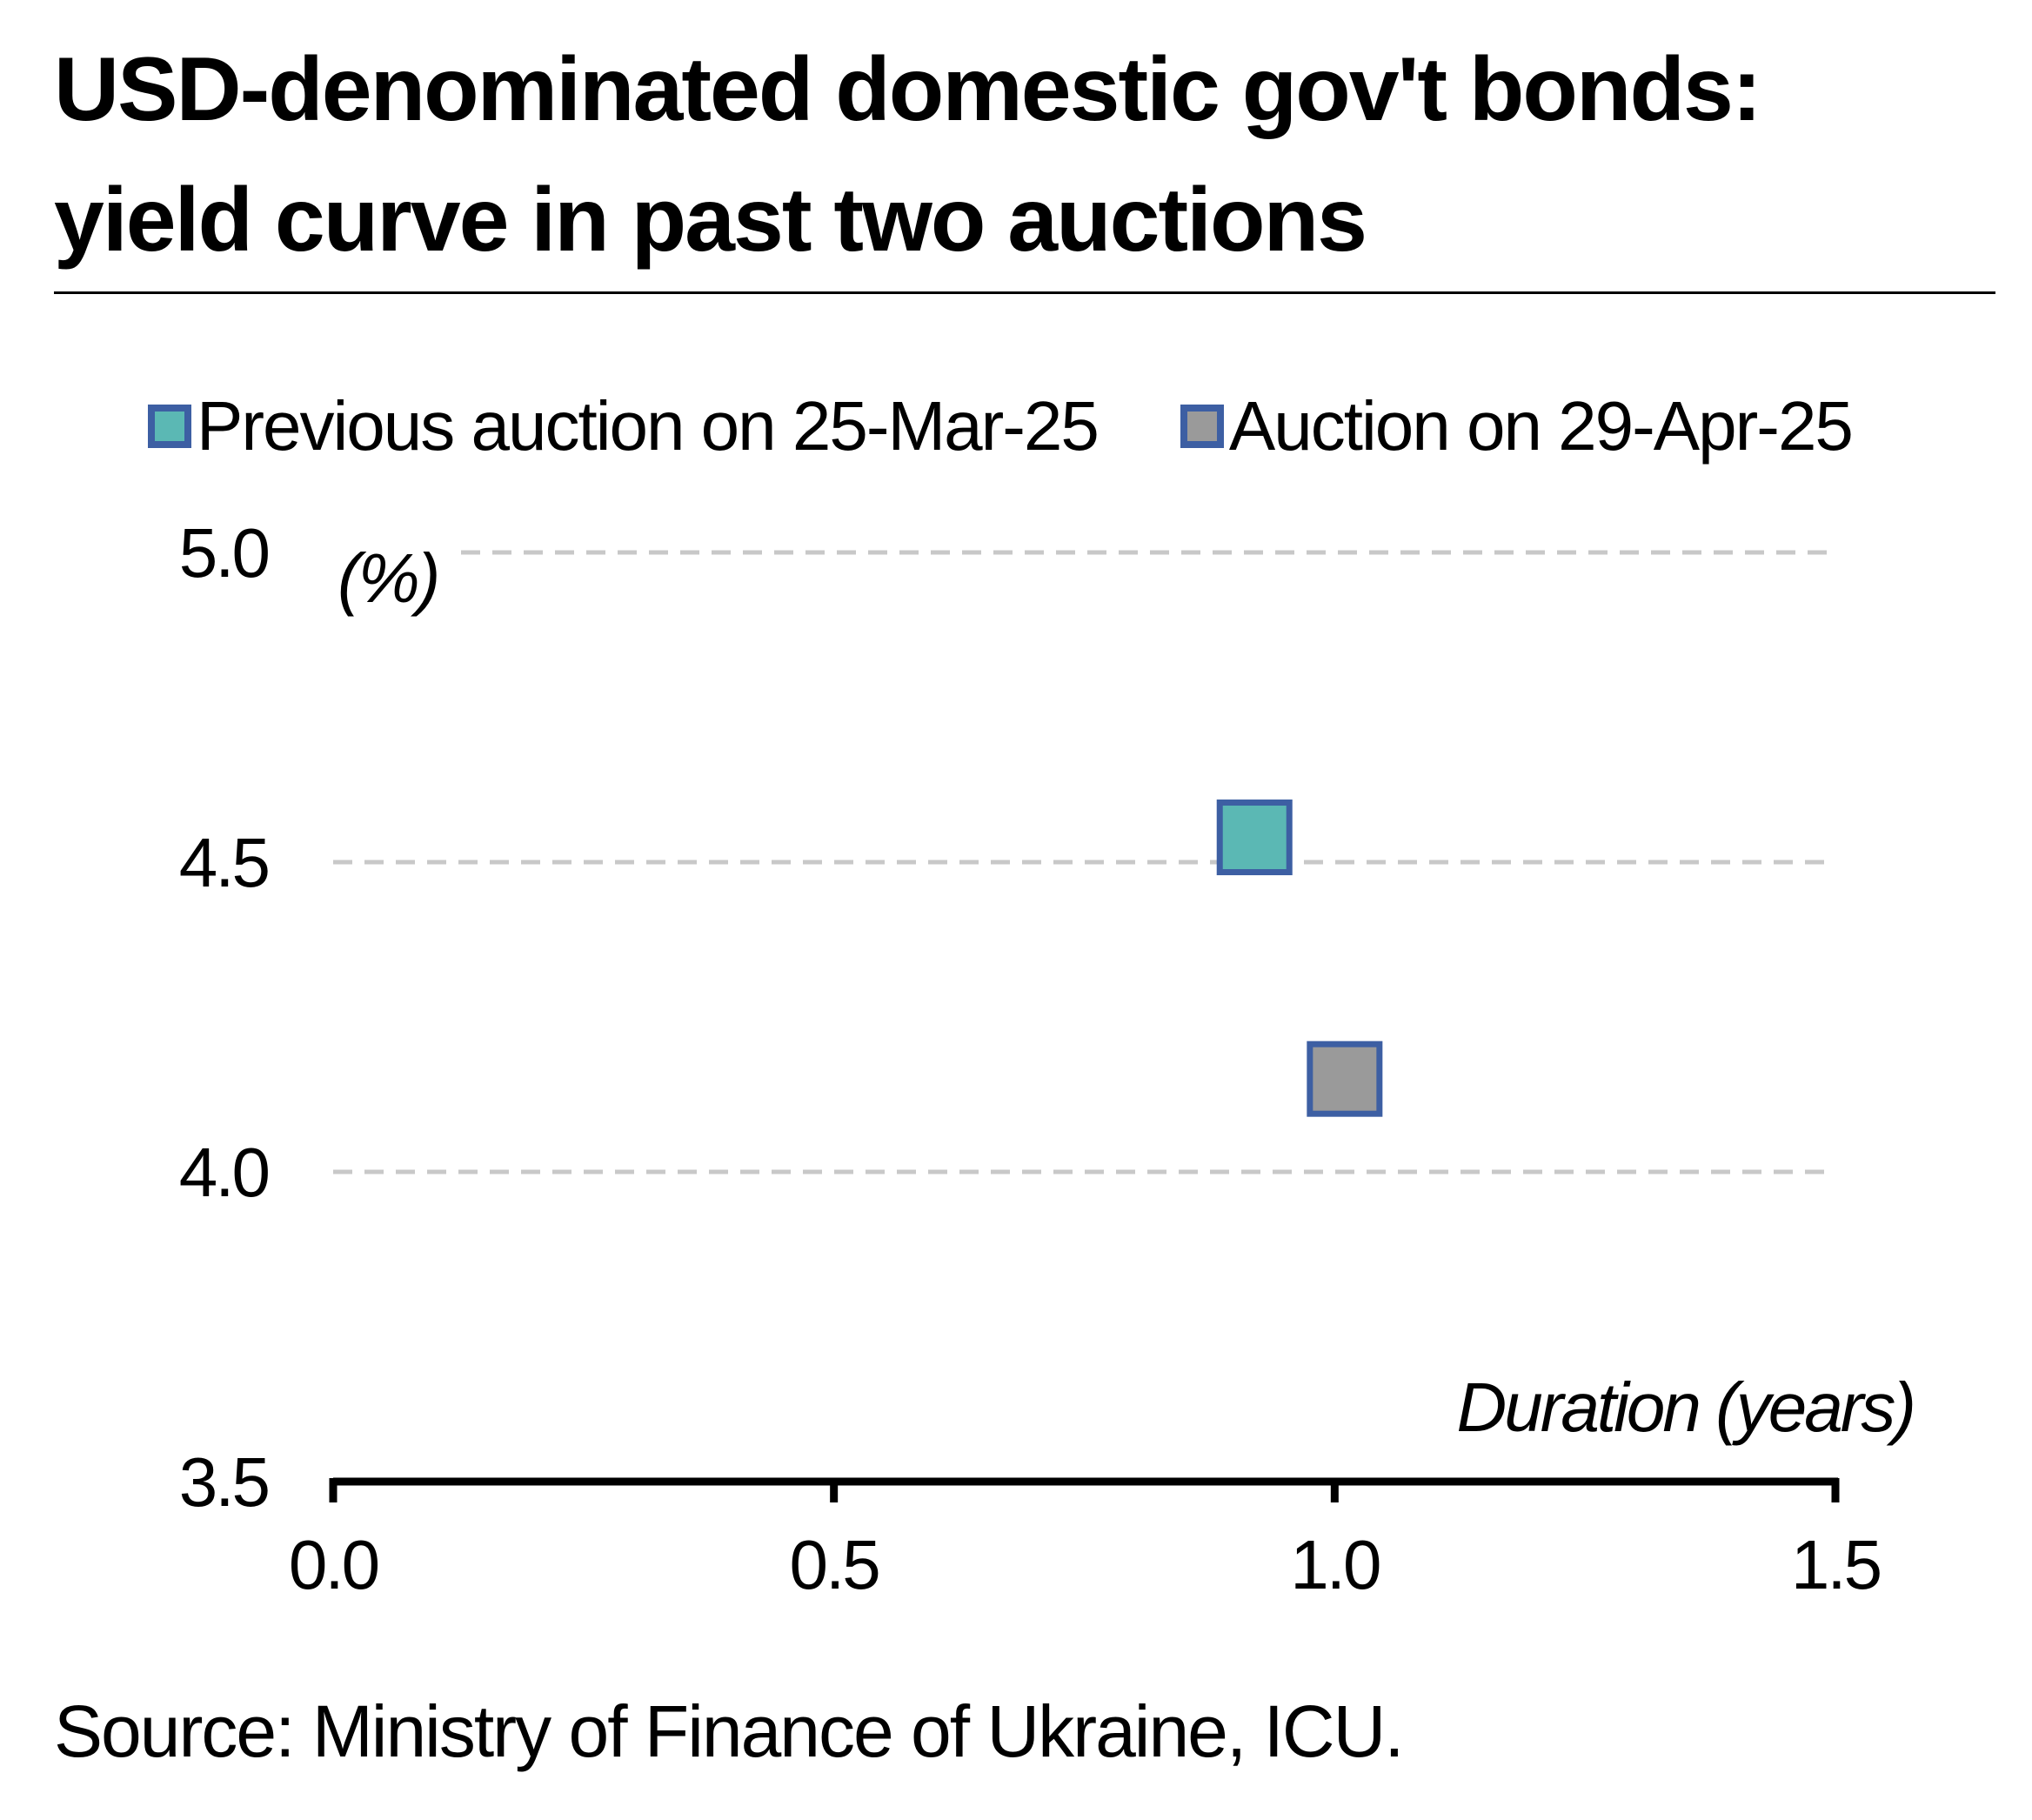 Image resolution: width=2032 pixels, height=1820 pixels. What do you see at coordinates (225, 1017) in the screenshot?
I see `y-tick-labels: 3.5 4.0 4.5 5.0` at bounding box center [225, 1017].